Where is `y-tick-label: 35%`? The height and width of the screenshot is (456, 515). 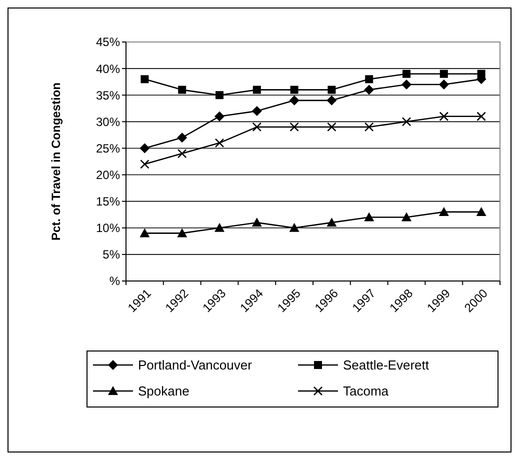
y-tick-label: 35% is located at coordinates (108, 95).